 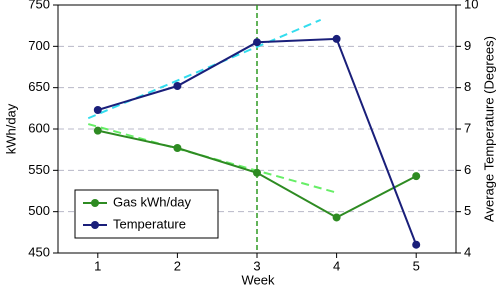 What do you see at coordinates (39, 210) in the screenshot?
I see `y-tick-label: 500` at bounding box center [39, 210].